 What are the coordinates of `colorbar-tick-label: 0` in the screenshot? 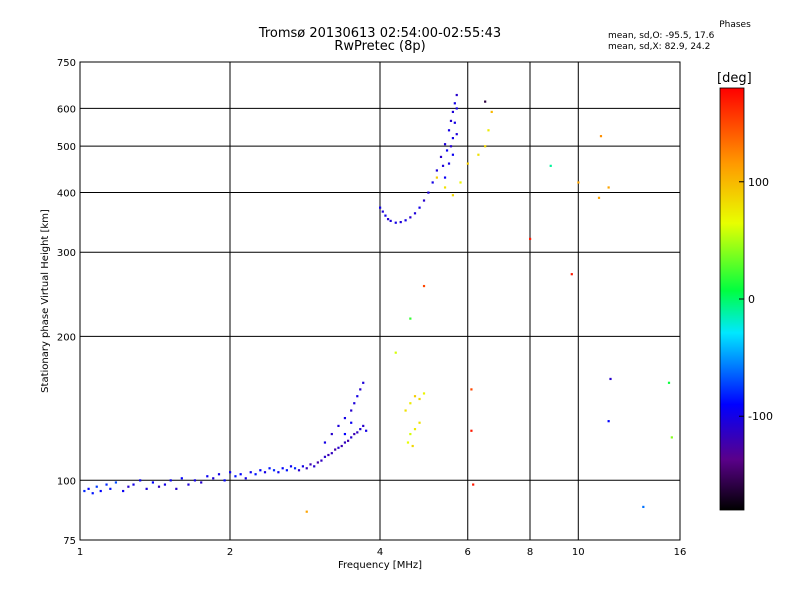 It's located at (751, 299).